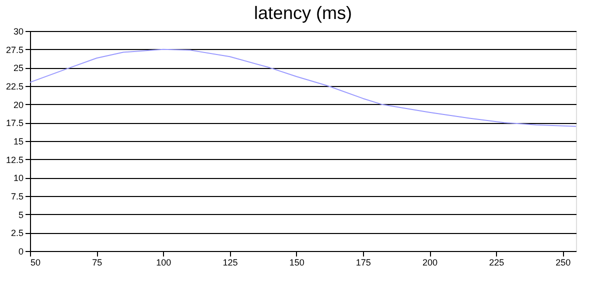  What do you see at coordinates (230, 263) in the screenshot?
I see `x-tick-label: 125` at bounding box center [230, 263].